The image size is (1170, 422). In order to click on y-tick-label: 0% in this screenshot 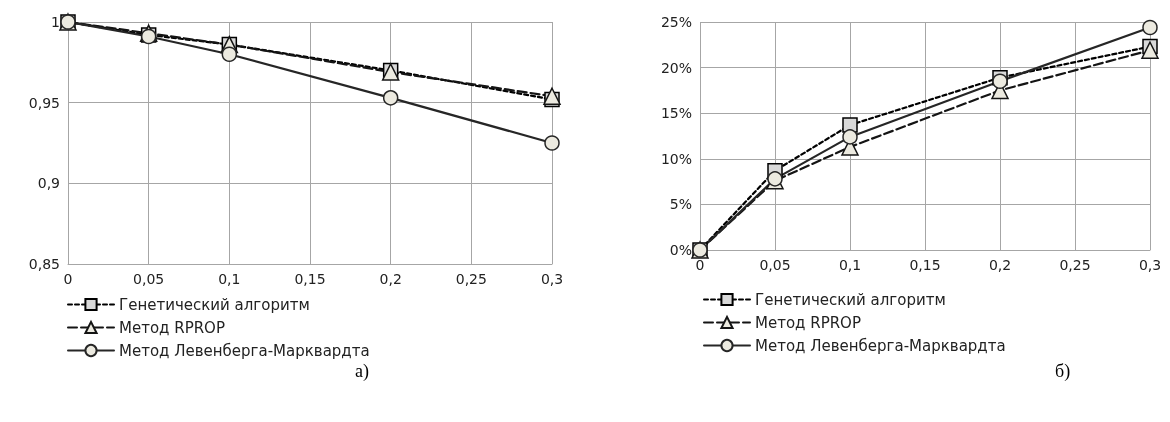, I will do `click(680, 250)`.